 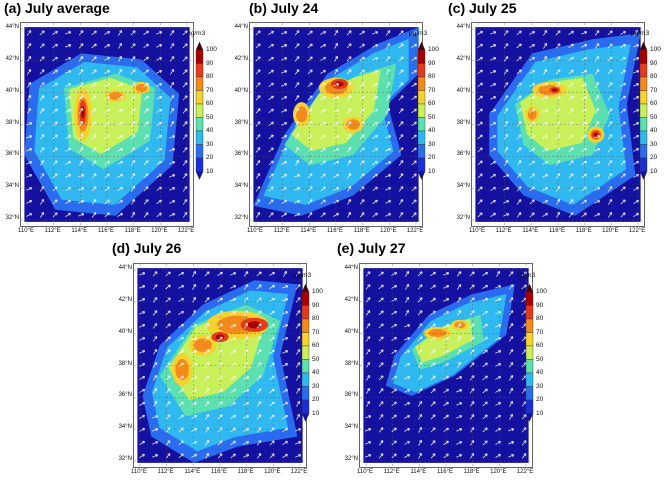 I want to click on colorbar-tick-label: 30, so click(x=654, y=144).